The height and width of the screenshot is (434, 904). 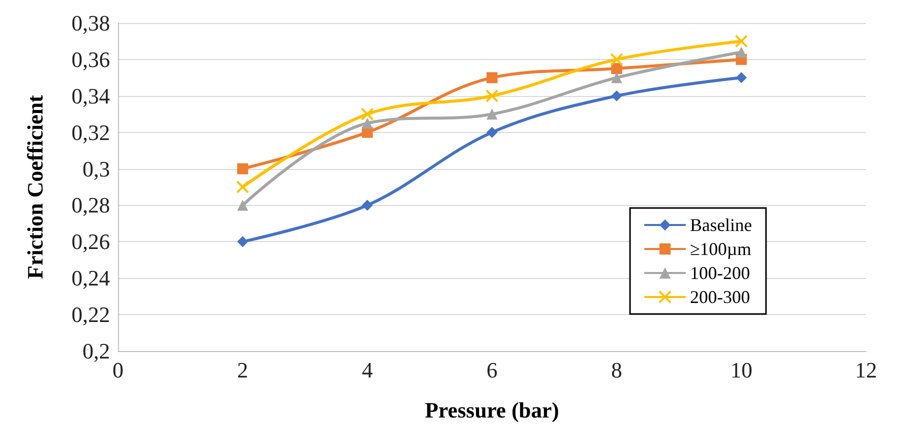 What do you see at coordinates (96, 351) in the screenshot?
I see `y-tick-label: 0,2` at bounding box center [96, 351].